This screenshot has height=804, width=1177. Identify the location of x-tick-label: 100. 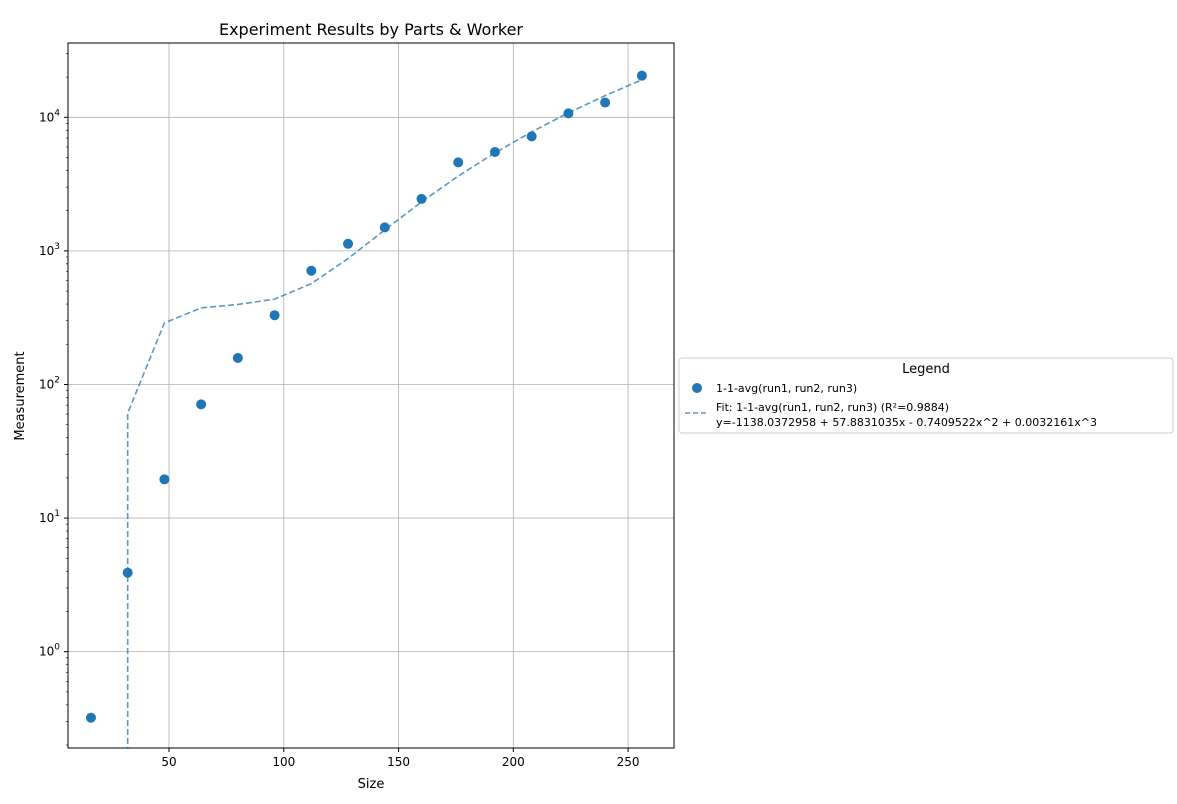
(283, 762).